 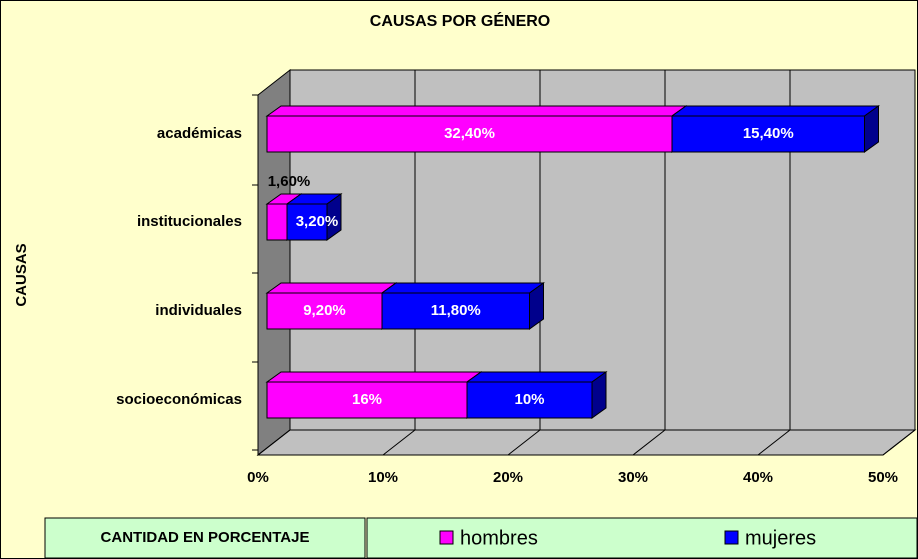 What do you see at coordinates (460, 20) in the screenshot?
I see `chart-title: CAUSAS POR GÉNERO` at bounding box center [460, 20].